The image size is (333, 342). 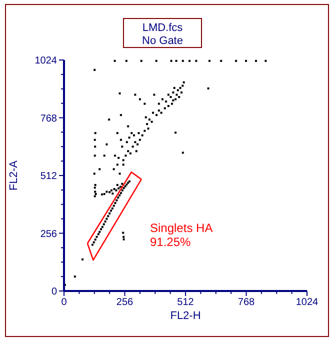 I want to click on chart-subtitle: No Gate, so click(x=162, y=41).